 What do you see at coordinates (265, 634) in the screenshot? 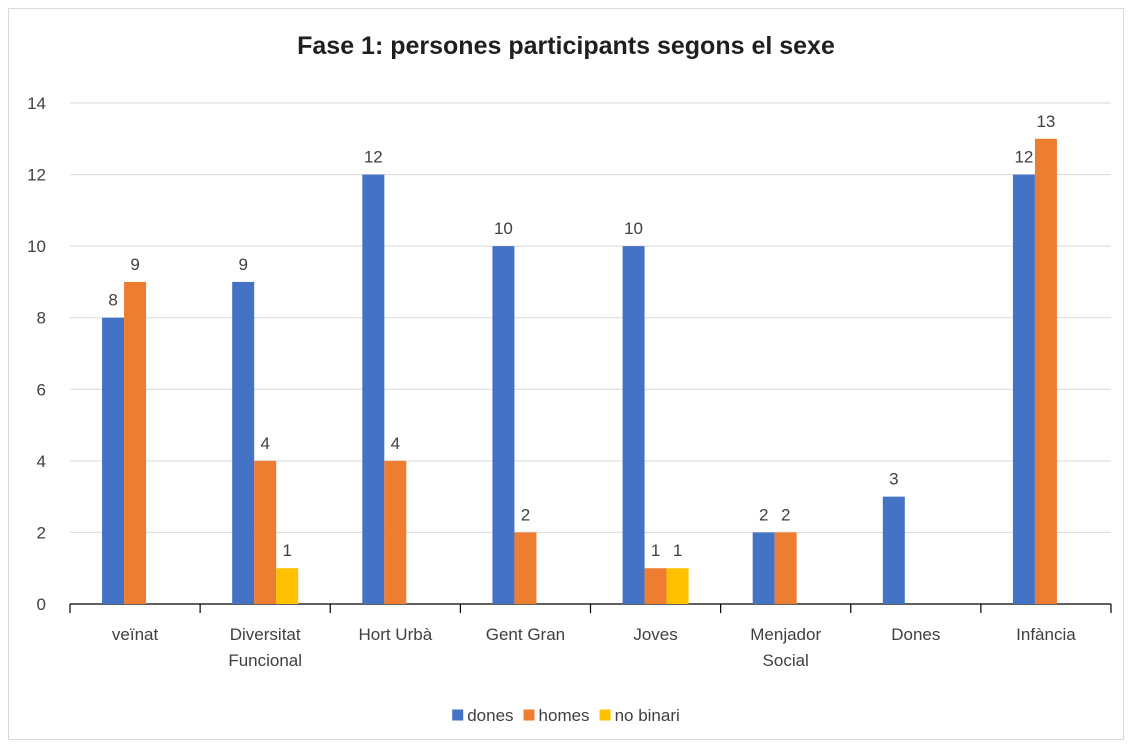
I see `x-tick-label: Diversitat` at bounding box center [265, 634].